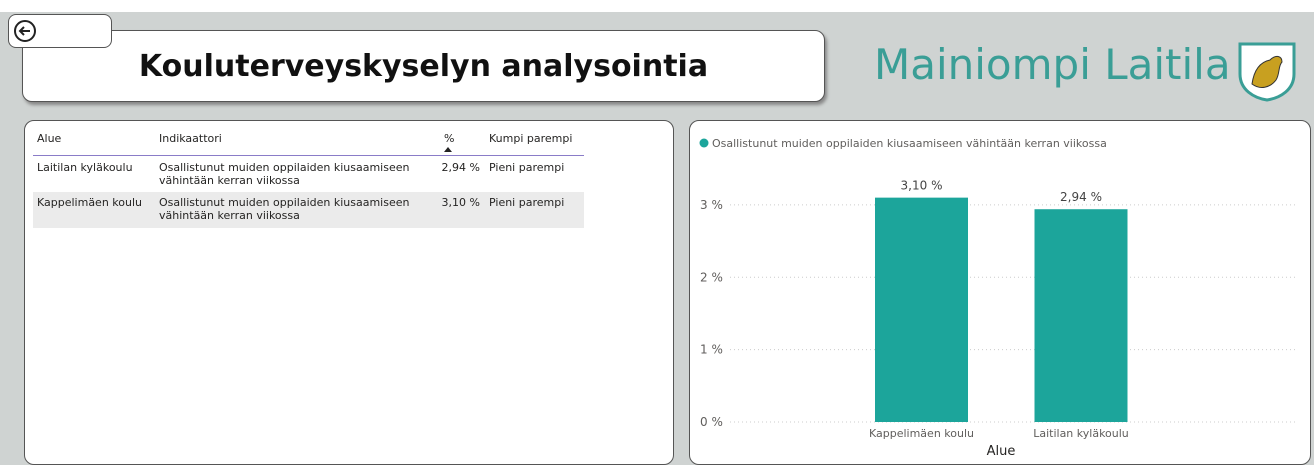 The height and width of the screenshot is (465, 1314). What do you see at coordinates (25, 31) in the screenshot?
I see `back-icon` at bounding box center [25, 31].